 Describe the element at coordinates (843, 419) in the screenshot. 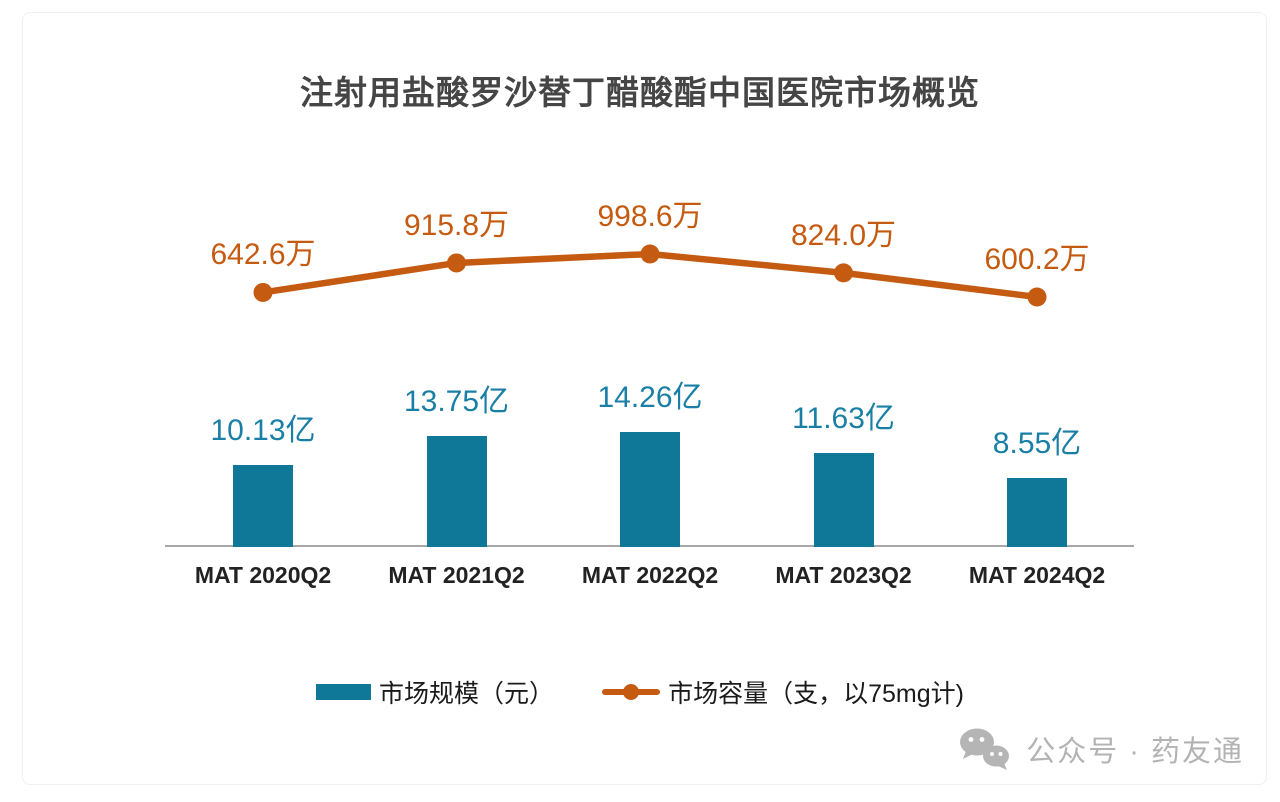

I see `bar-value-label: 11.63亿` at that location.